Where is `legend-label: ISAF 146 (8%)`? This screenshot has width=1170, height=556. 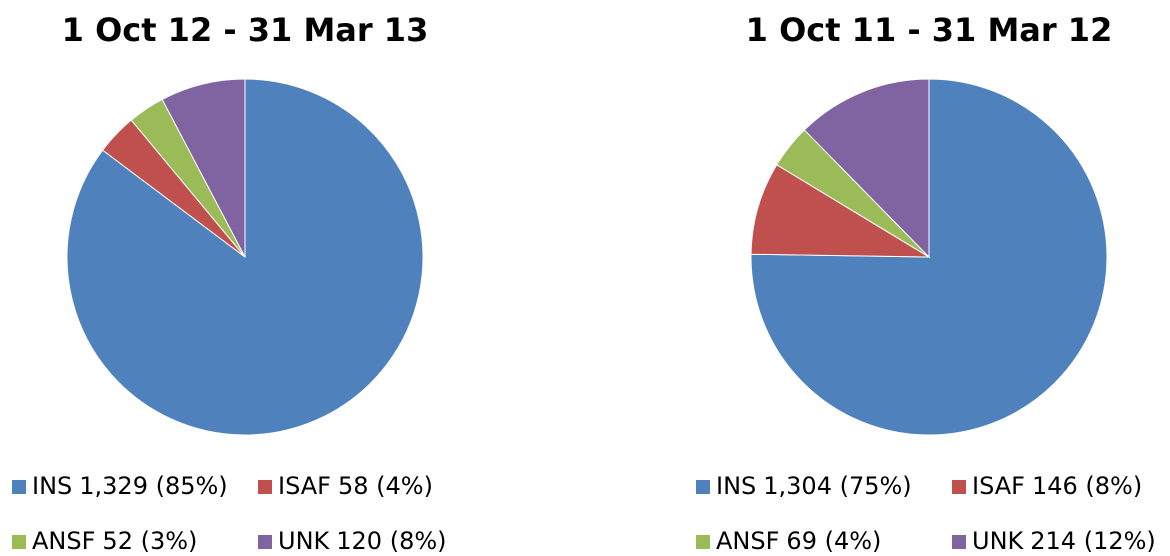 legend-label: ISAF 146 (8%) is located at coordinates (1057, 486).